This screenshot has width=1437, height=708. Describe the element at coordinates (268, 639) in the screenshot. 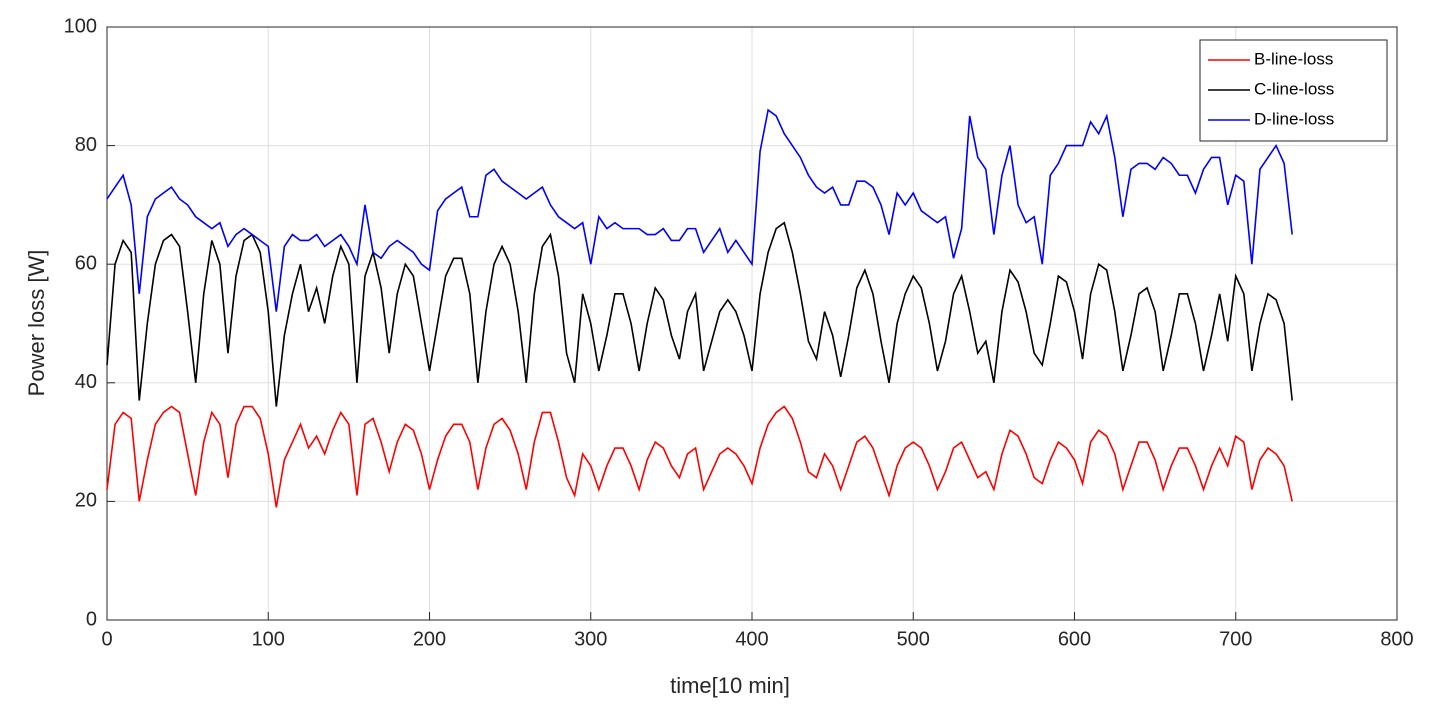

I see `x-tick-label: 100` at that location.